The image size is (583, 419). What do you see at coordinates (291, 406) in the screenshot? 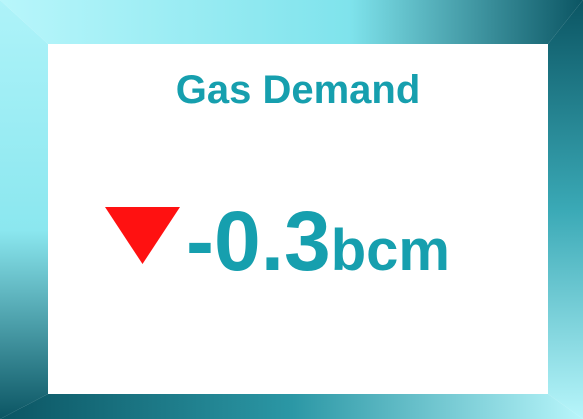
I see `frame-bottom` at bounding box center [291, 406].